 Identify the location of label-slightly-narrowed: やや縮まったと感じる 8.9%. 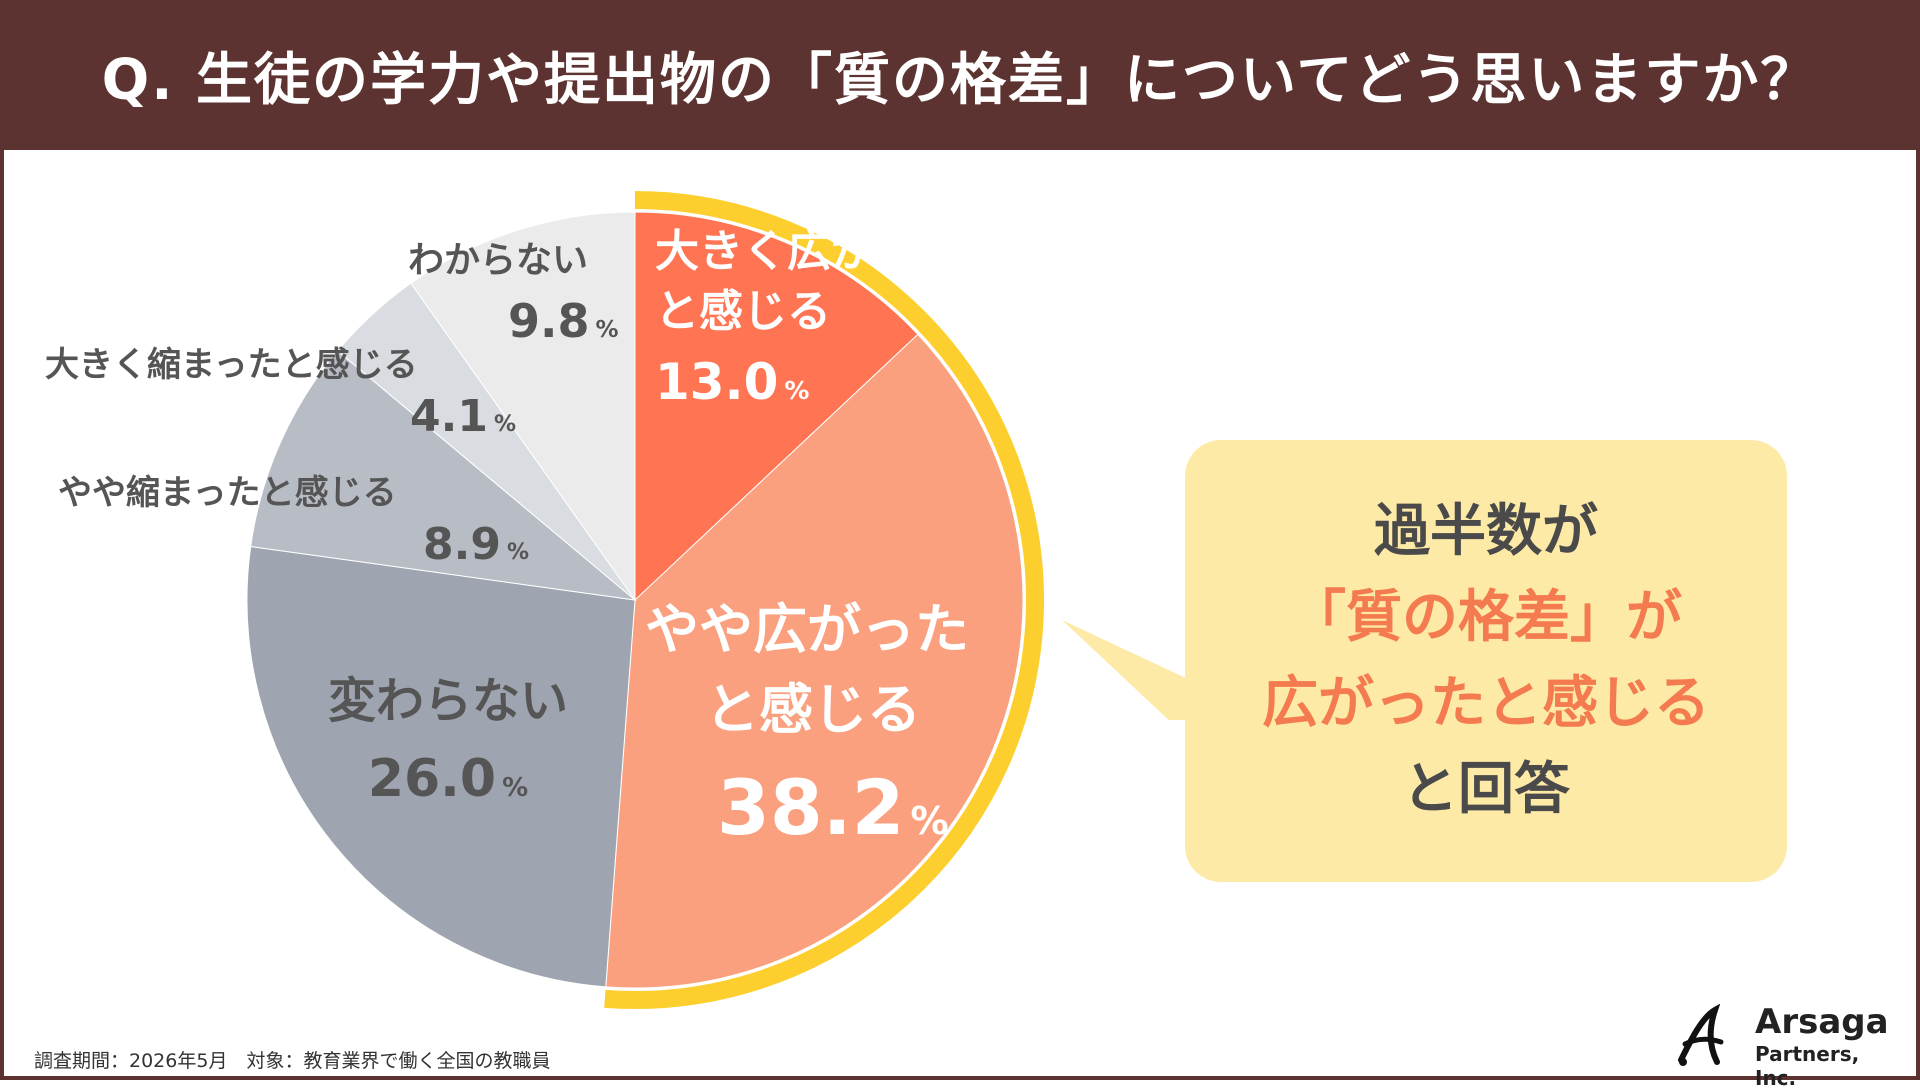
(293, 523).